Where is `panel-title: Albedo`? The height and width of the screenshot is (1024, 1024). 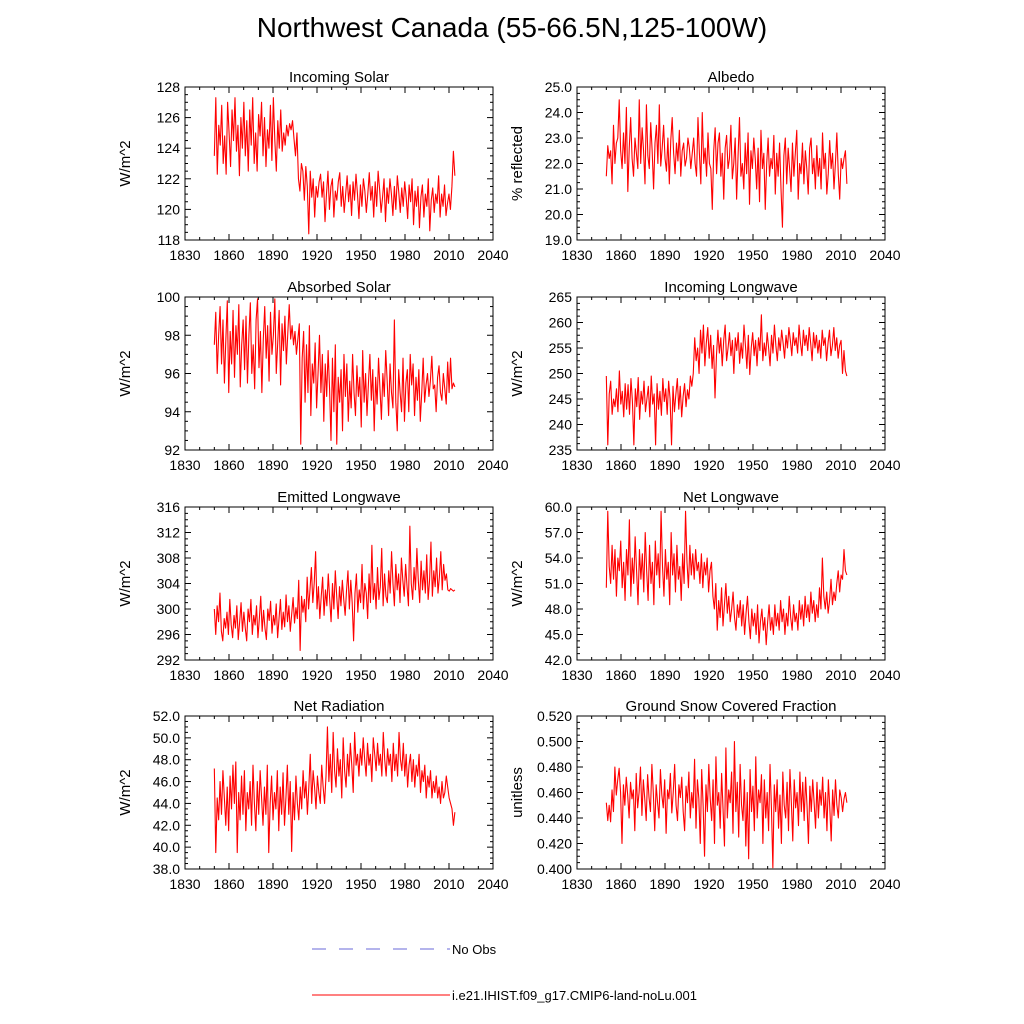
panel-title: Albedo is located at coordinates (731, 77).